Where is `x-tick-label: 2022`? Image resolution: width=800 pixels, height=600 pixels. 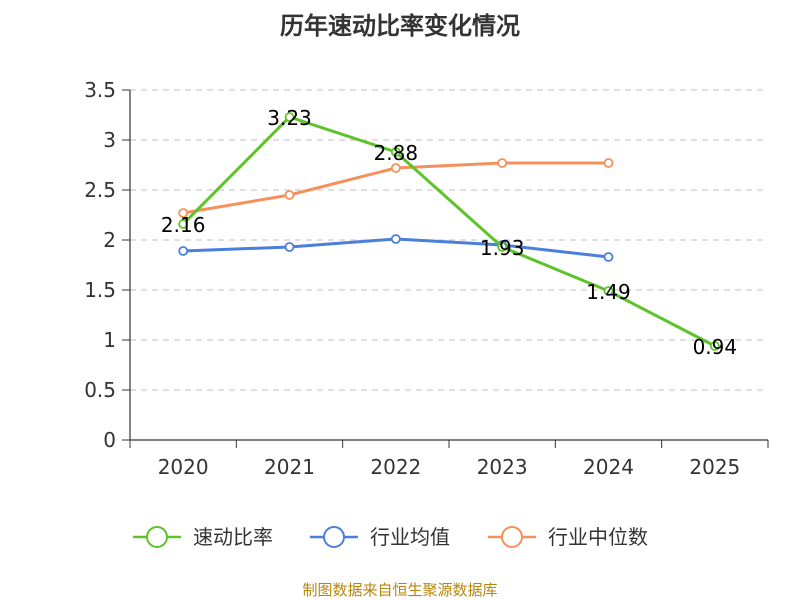 x-tick-label: 2022 is located at coordinates (395, 467).